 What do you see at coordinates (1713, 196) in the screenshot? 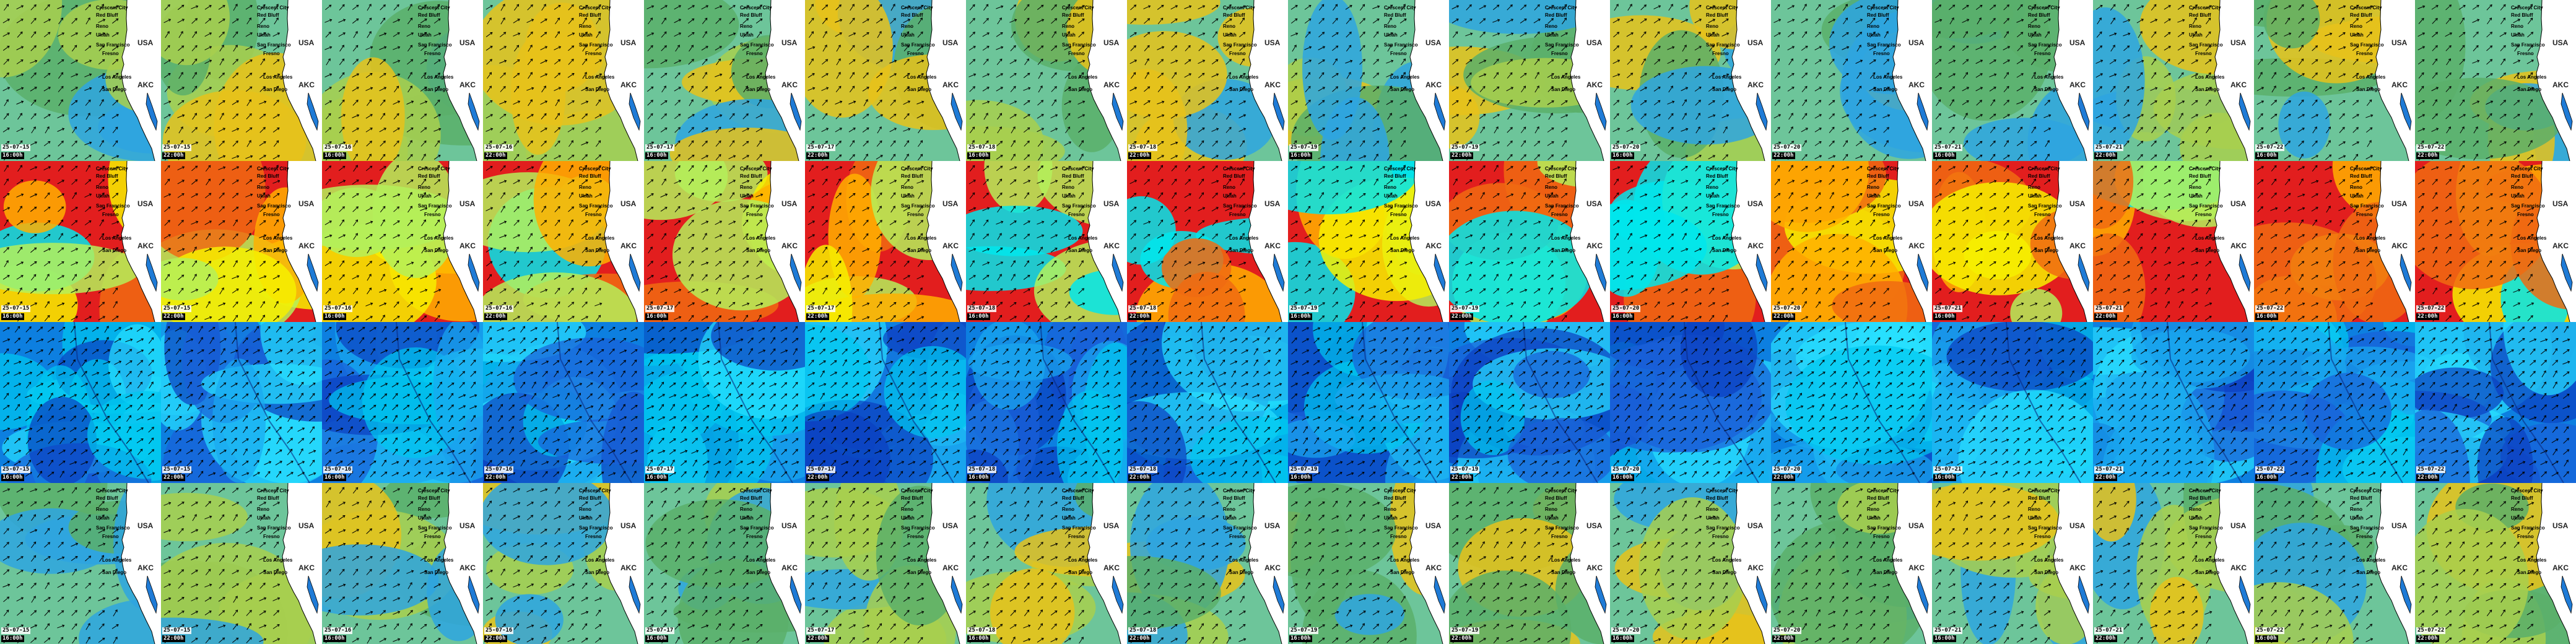
I see `city-label: Ukiah` at bounding box center [1713, 196].